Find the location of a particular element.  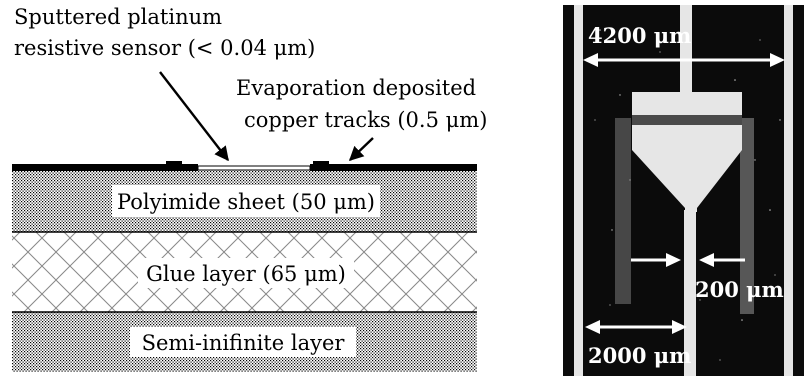

dimension-200-label: 200 μm is located at coordinates (739, 289).